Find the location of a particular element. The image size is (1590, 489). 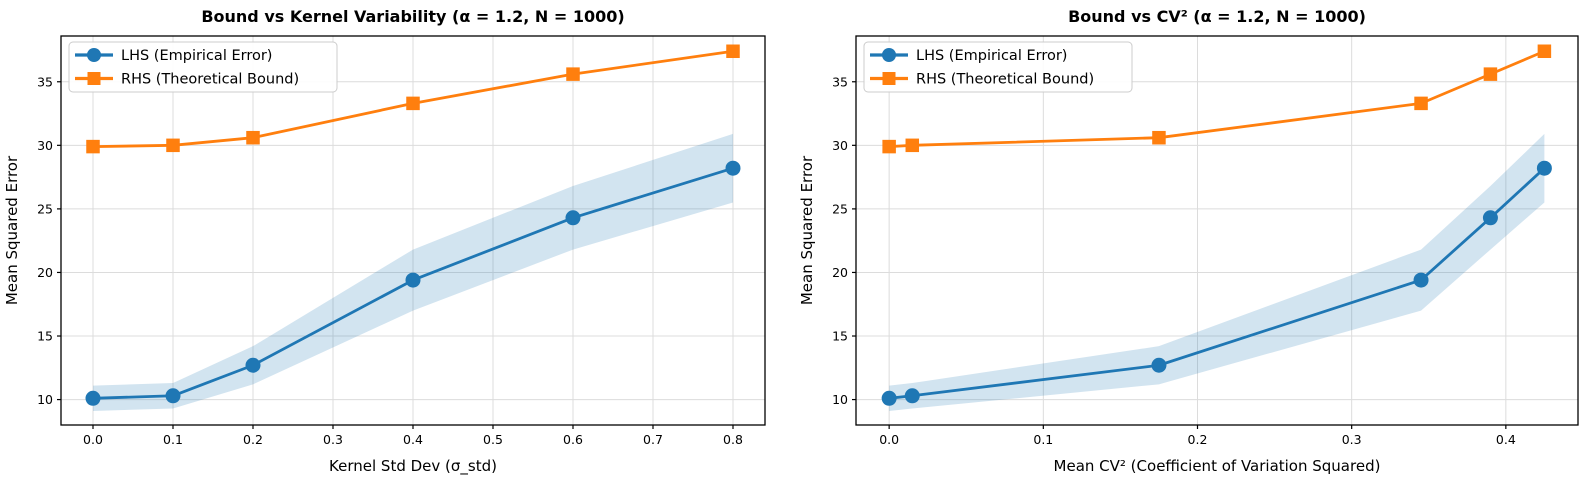

x-tick-label: 0.7 is located at coordinates (653, 439).